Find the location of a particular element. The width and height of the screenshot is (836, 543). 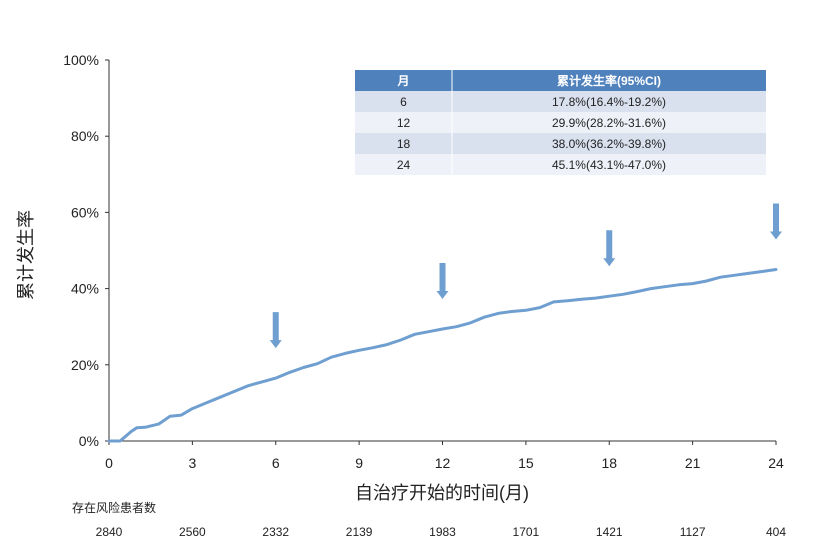

risk-value: 1421 is located at coordinates (609, 532).